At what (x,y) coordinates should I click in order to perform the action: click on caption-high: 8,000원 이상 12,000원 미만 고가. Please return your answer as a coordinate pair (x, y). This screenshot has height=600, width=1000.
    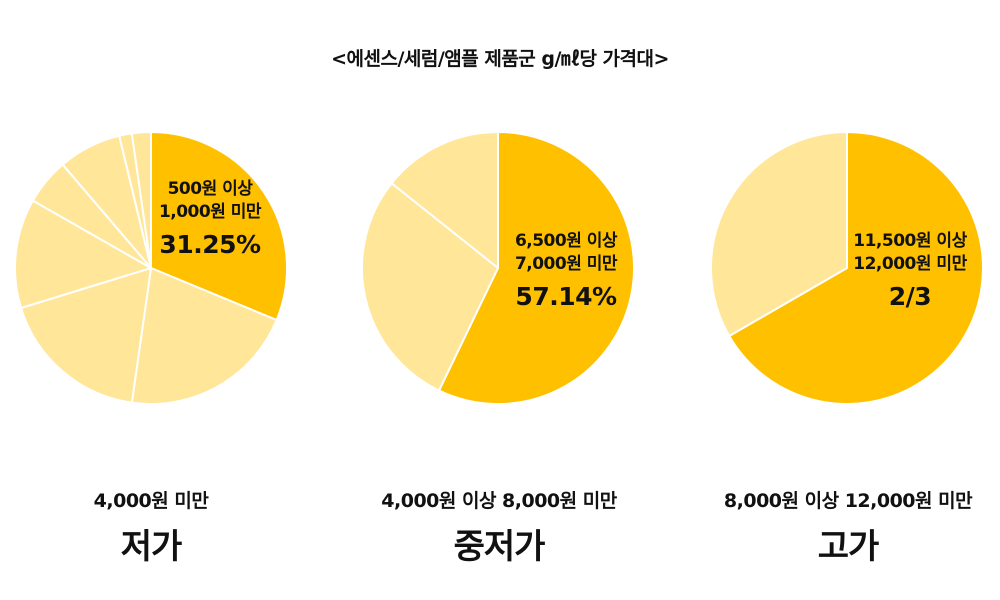
    Looking at the image, I should click on (839, 527).